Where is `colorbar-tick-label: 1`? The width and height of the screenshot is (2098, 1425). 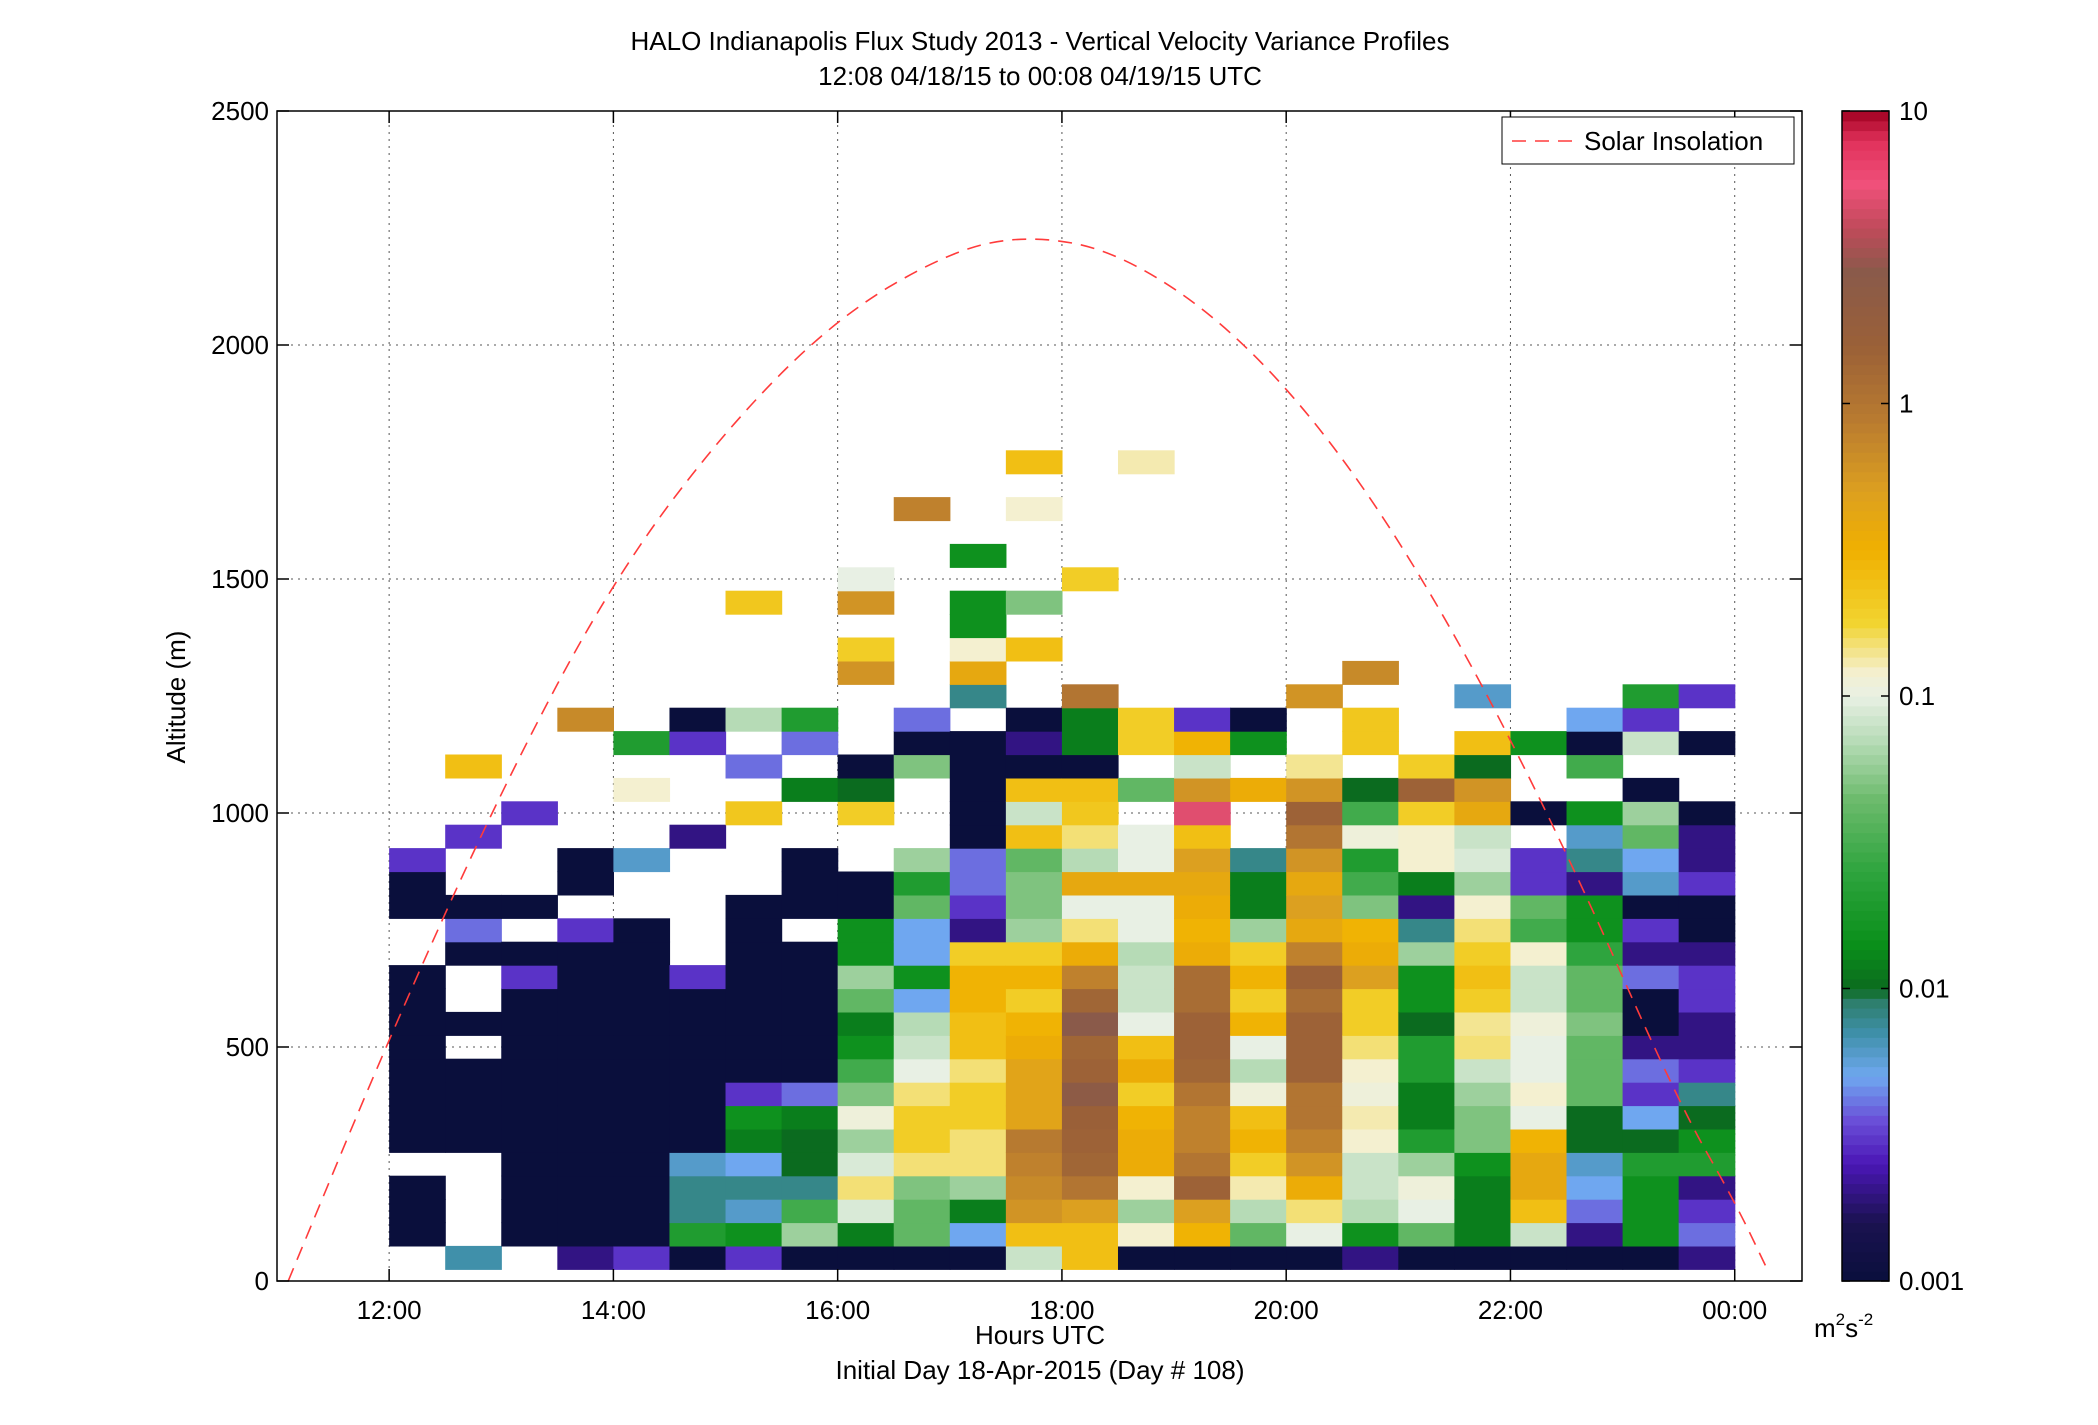 colorbar-tick-label: 1 is located at coordinates (1906, 404).